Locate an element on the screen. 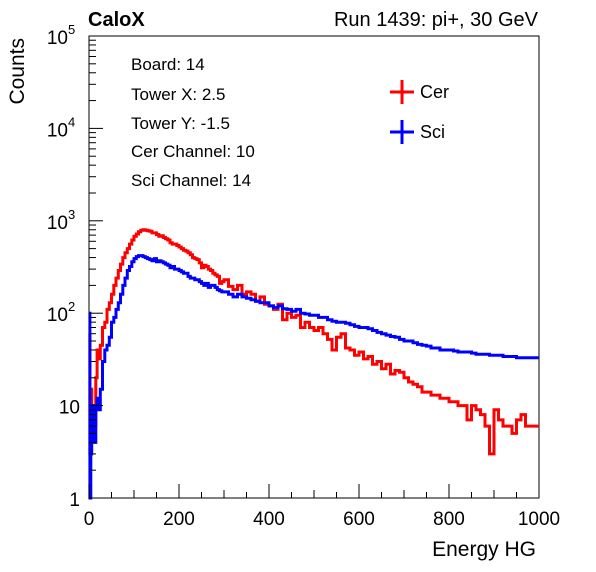 The width and height of the screenshot is (596, 572). x-tick-label: 800 is located at coordinates (449, 519).